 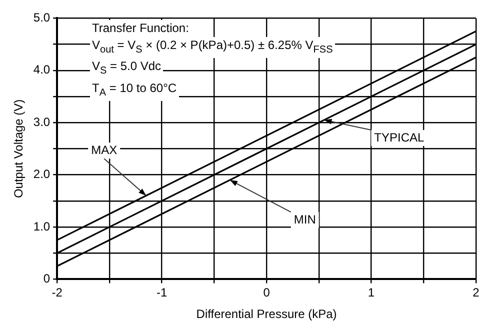 What do you see at coordinates (371, 293) in the screenshot?
I see `x-tick-label: 1` at bounding box center [371, 293].